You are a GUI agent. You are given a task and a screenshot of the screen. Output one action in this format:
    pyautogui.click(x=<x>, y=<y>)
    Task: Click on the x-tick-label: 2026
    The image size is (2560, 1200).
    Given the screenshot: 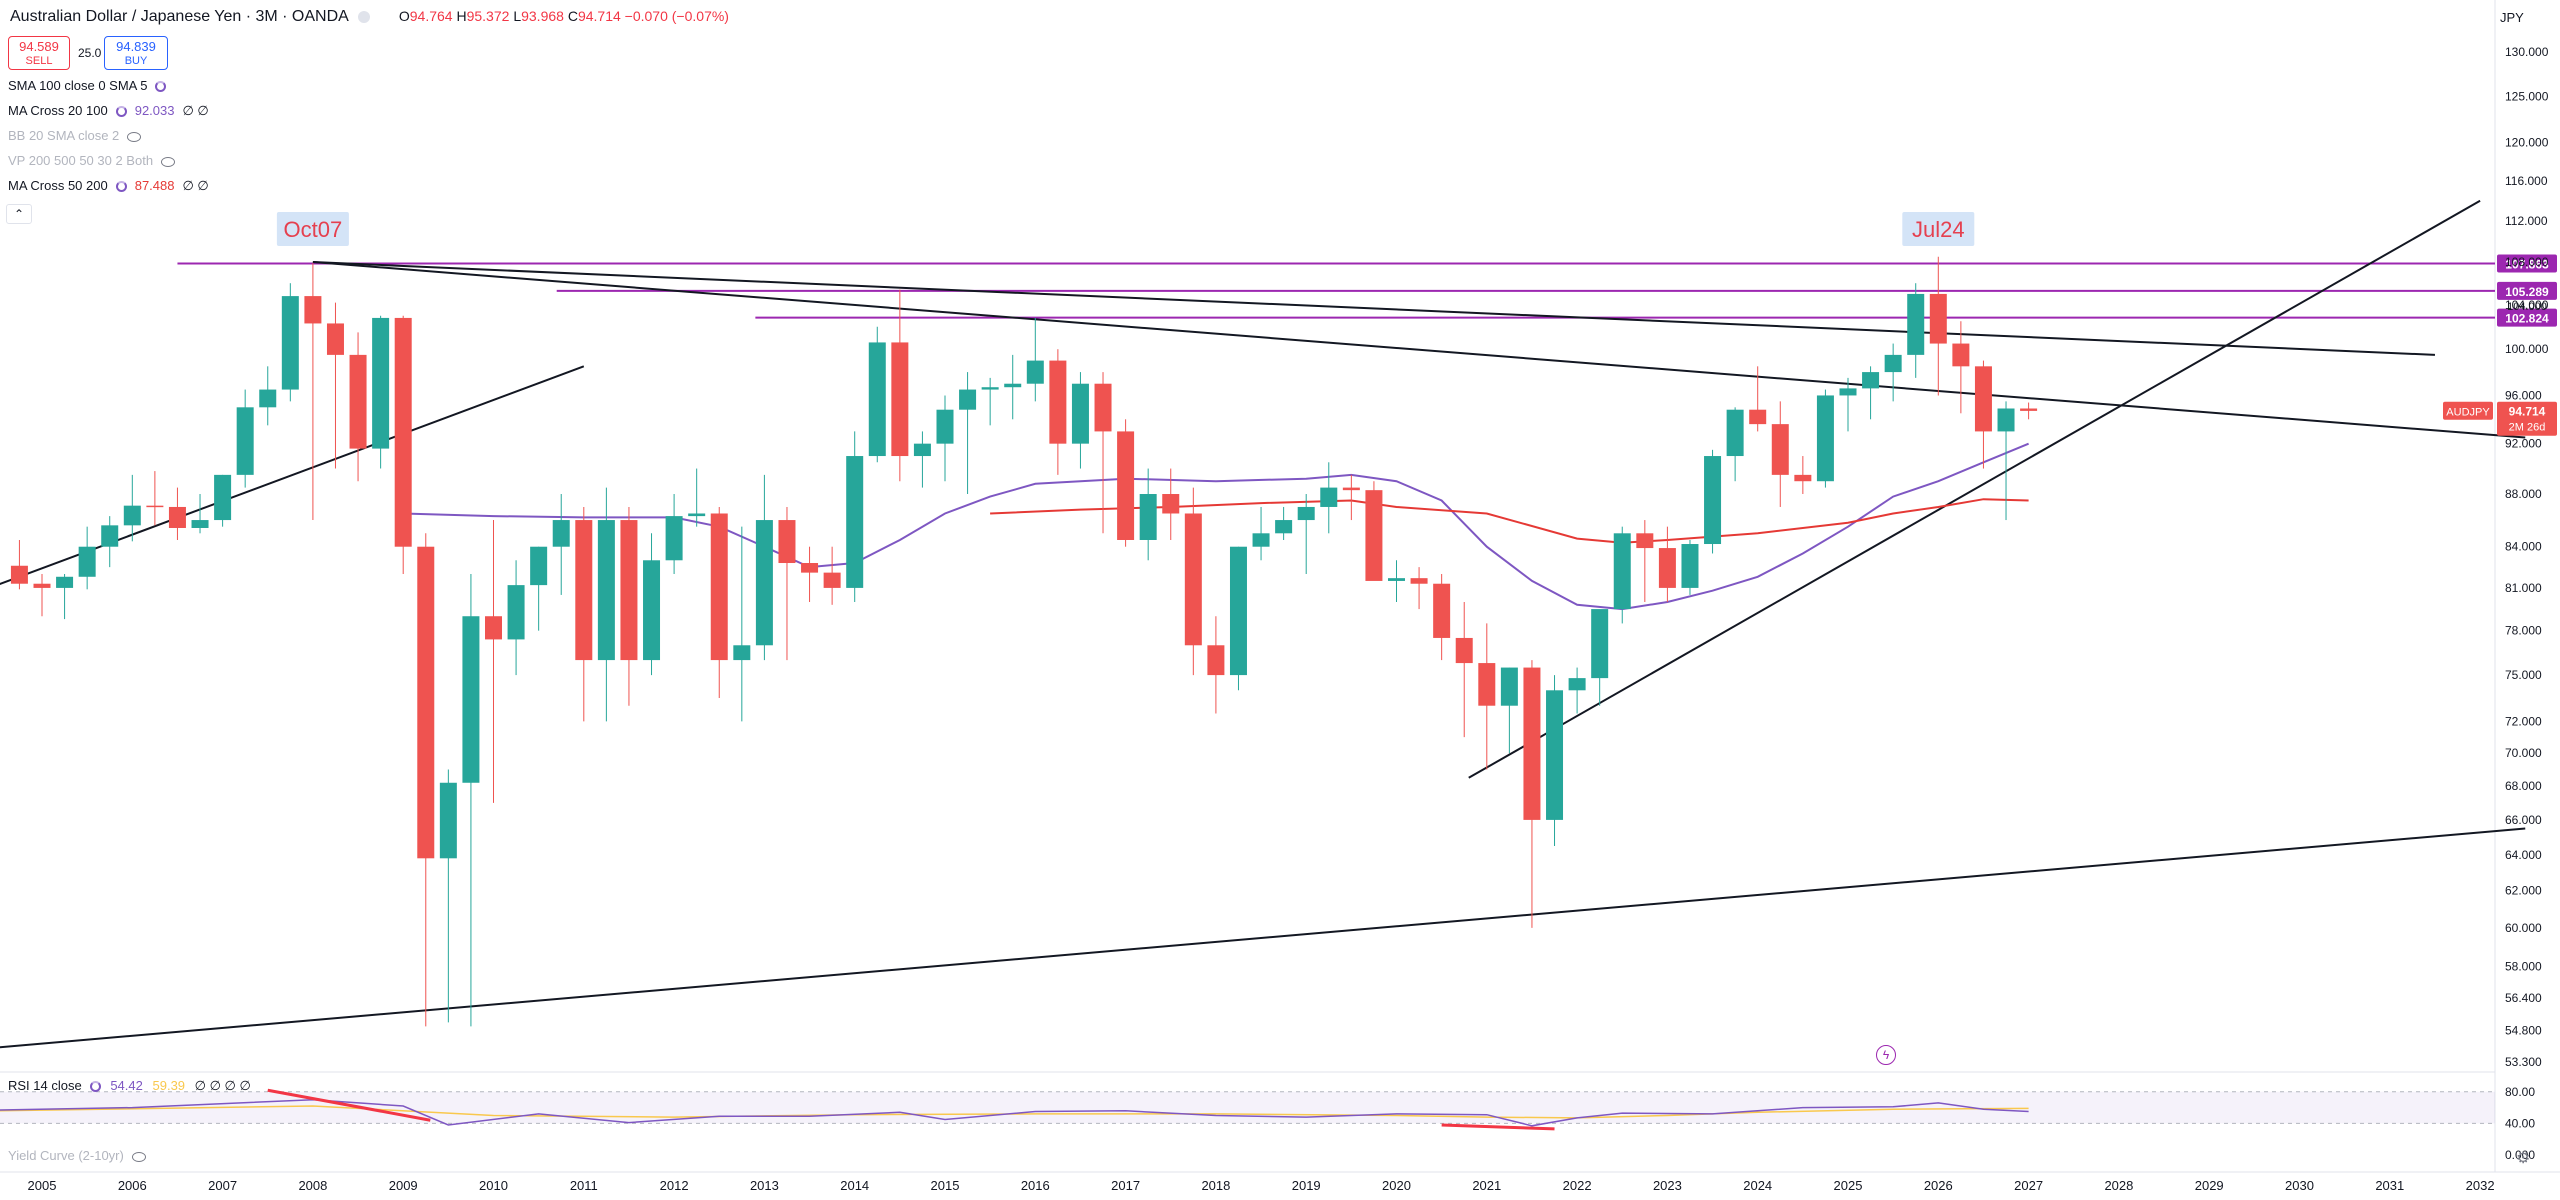 What is the action you would take?
    pyautogui.click(x=1938, y=1185)
    